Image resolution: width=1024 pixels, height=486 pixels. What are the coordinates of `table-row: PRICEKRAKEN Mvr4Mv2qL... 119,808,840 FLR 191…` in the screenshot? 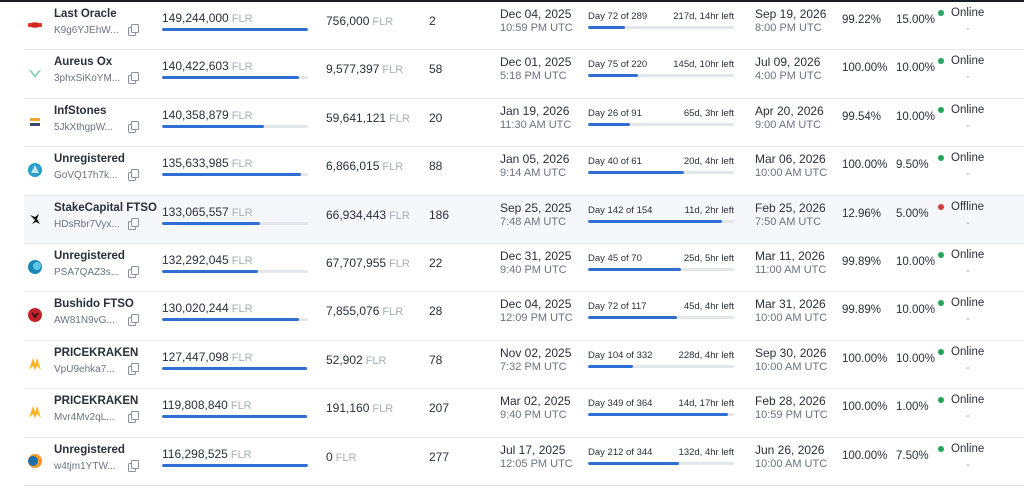 It's located at (524, 413).